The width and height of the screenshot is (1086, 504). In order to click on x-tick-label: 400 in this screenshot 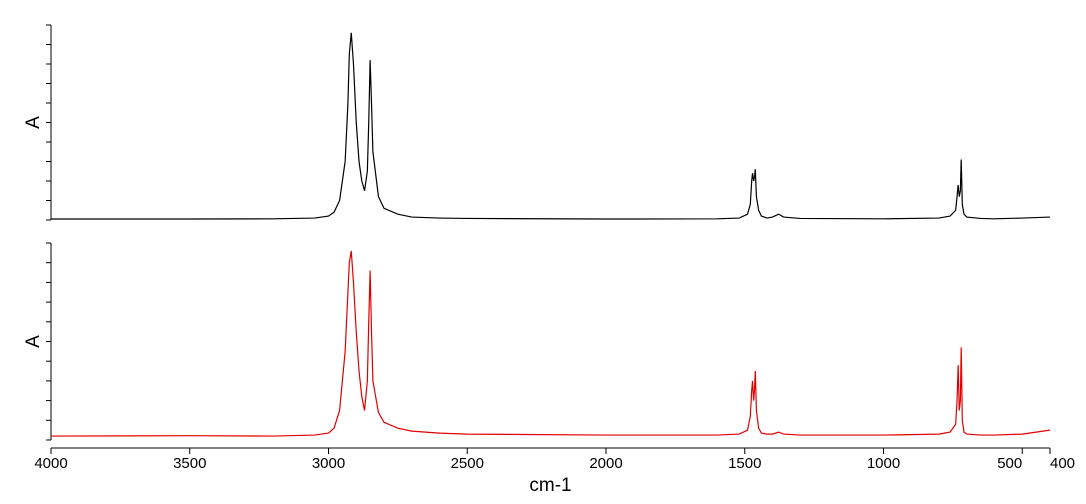, I will do `click(1062, 463)`.